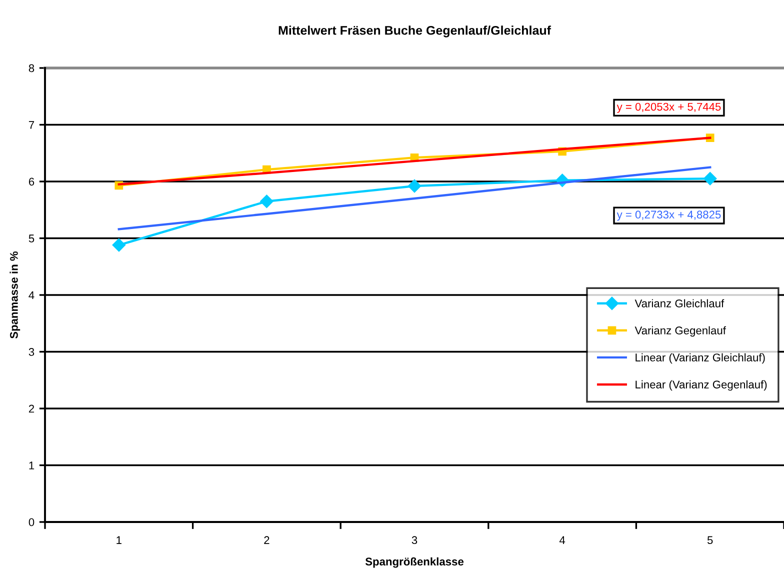  Describe the element at coordinates (668, 107) in the screenshot. I see `annotation: y = 0,2053x + 5,7445` at that location.